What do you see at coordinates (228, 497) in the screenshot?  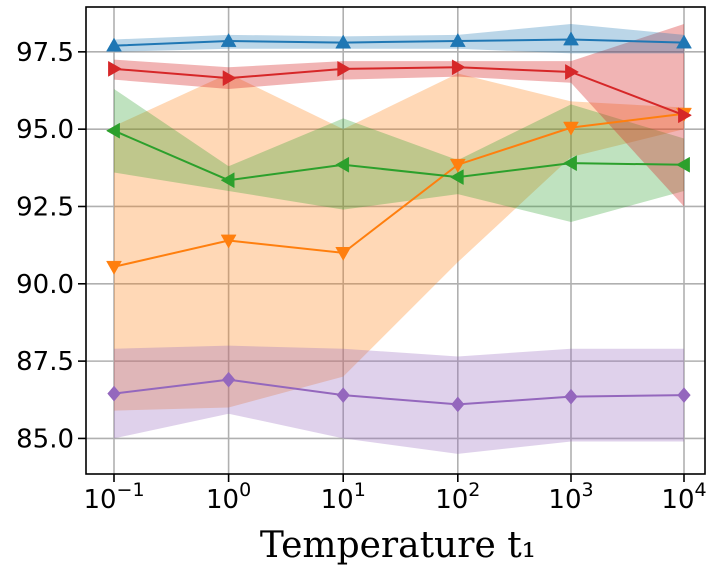 I see `x-tick-label: 10⁰` at bounding box center [228, 497].